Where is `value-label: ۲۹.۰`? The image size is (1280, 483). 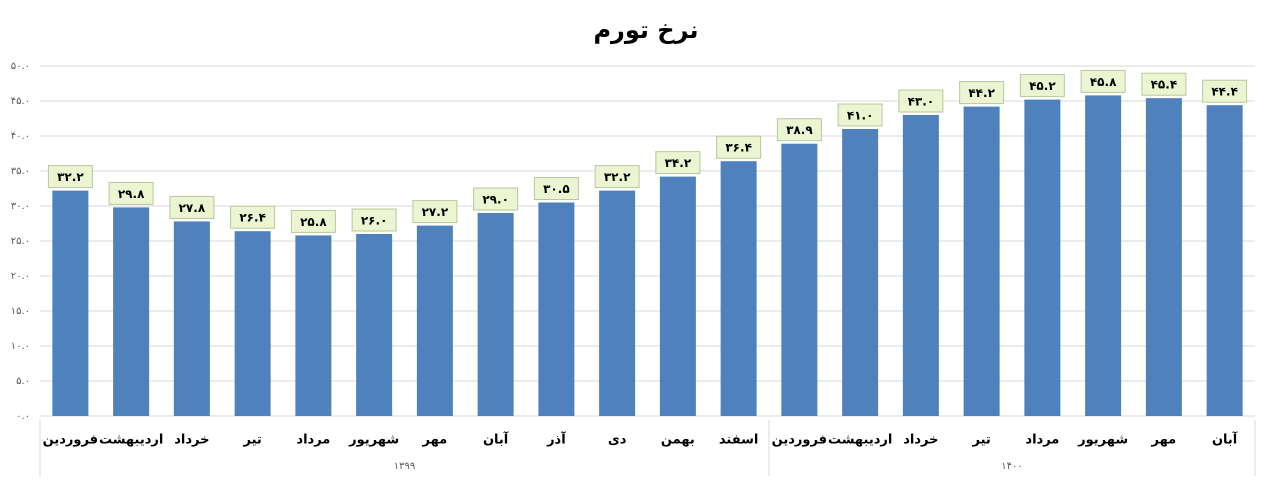 value-label: ۲۹.۰ is located at coordinates (495, 200).